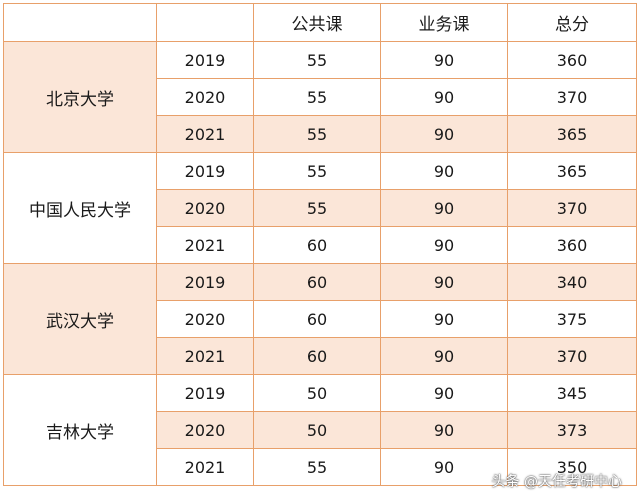 This screenshot has width=640, height=500. Describe the element at coordinates (572, 319) in the screenshot. I see `total-score-cell: 375` at that location.